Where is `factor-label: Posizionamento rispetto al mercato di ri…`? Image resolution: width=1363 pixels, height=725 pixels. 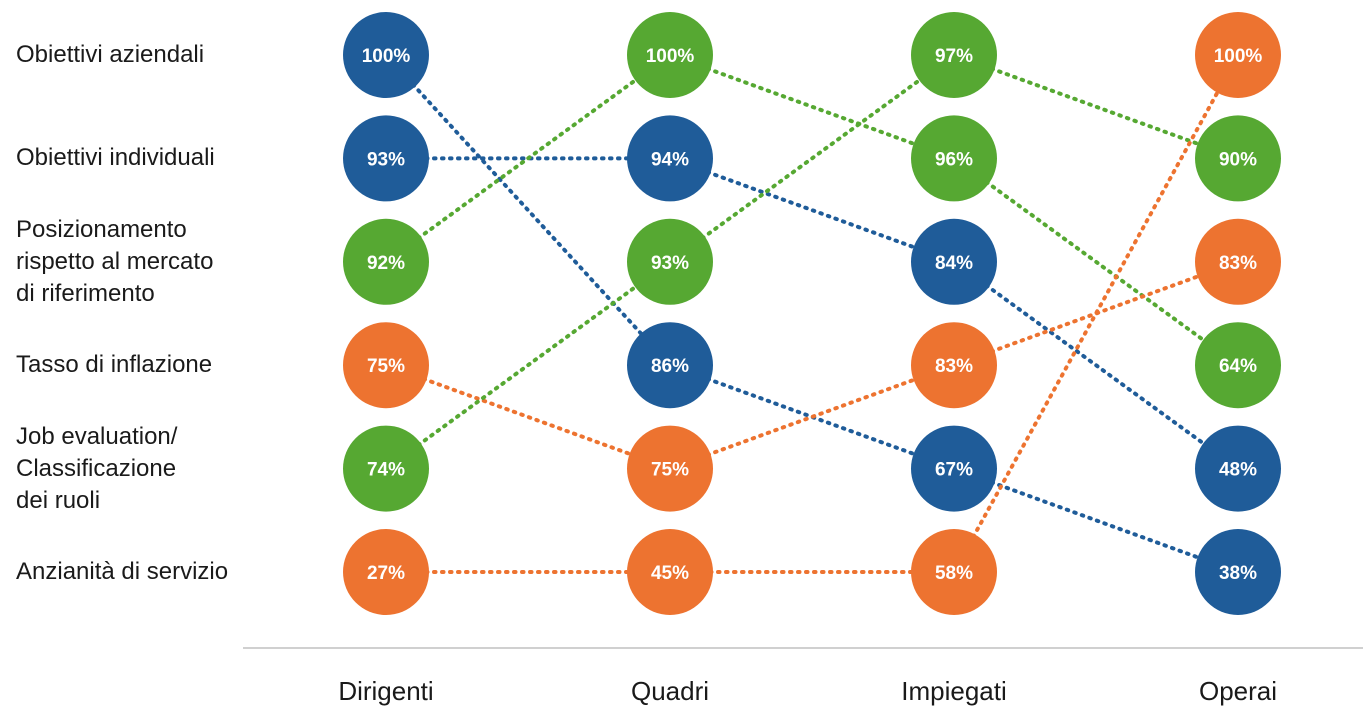
factor-label: Posizionamento rispetto al mercato di ri… is located at coordinates (115, 261).